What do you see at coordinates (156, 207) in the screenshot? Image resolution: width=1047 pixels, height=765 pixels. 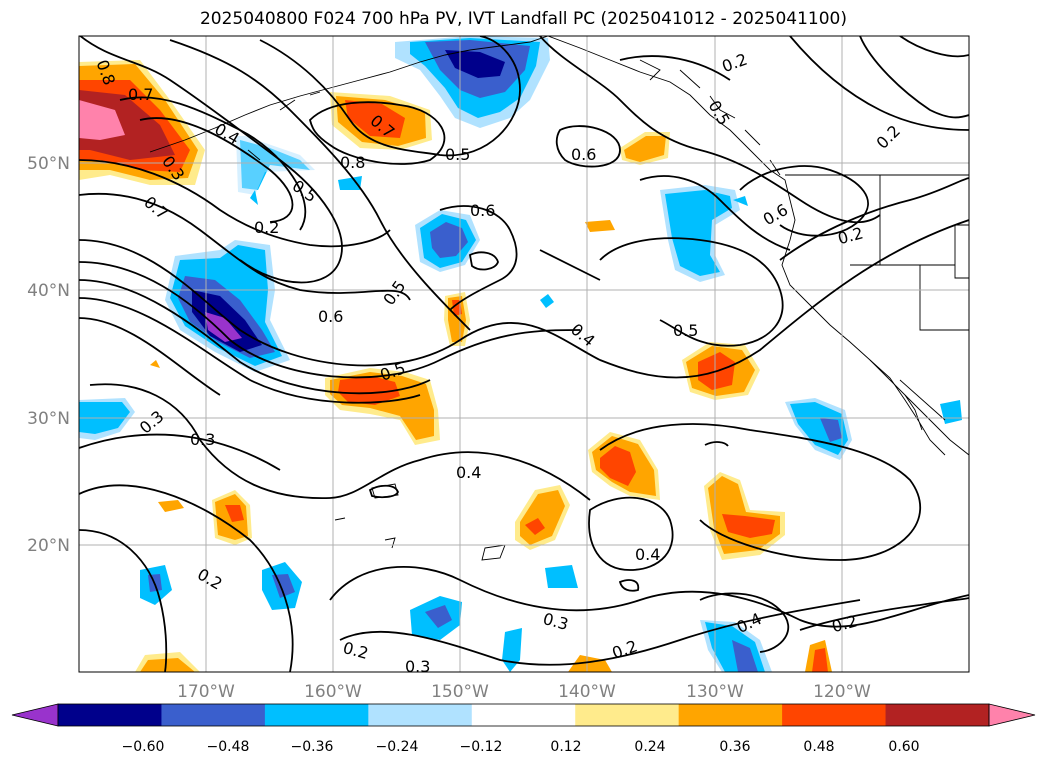 I see `clabel: 0.7` at bounding box center [156, 207].